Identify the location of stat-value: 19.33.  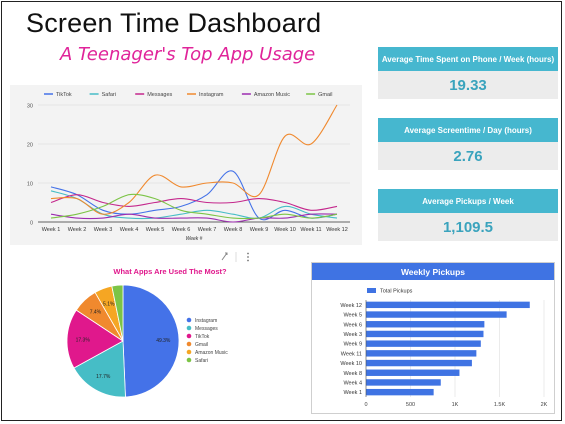
(468, 85).